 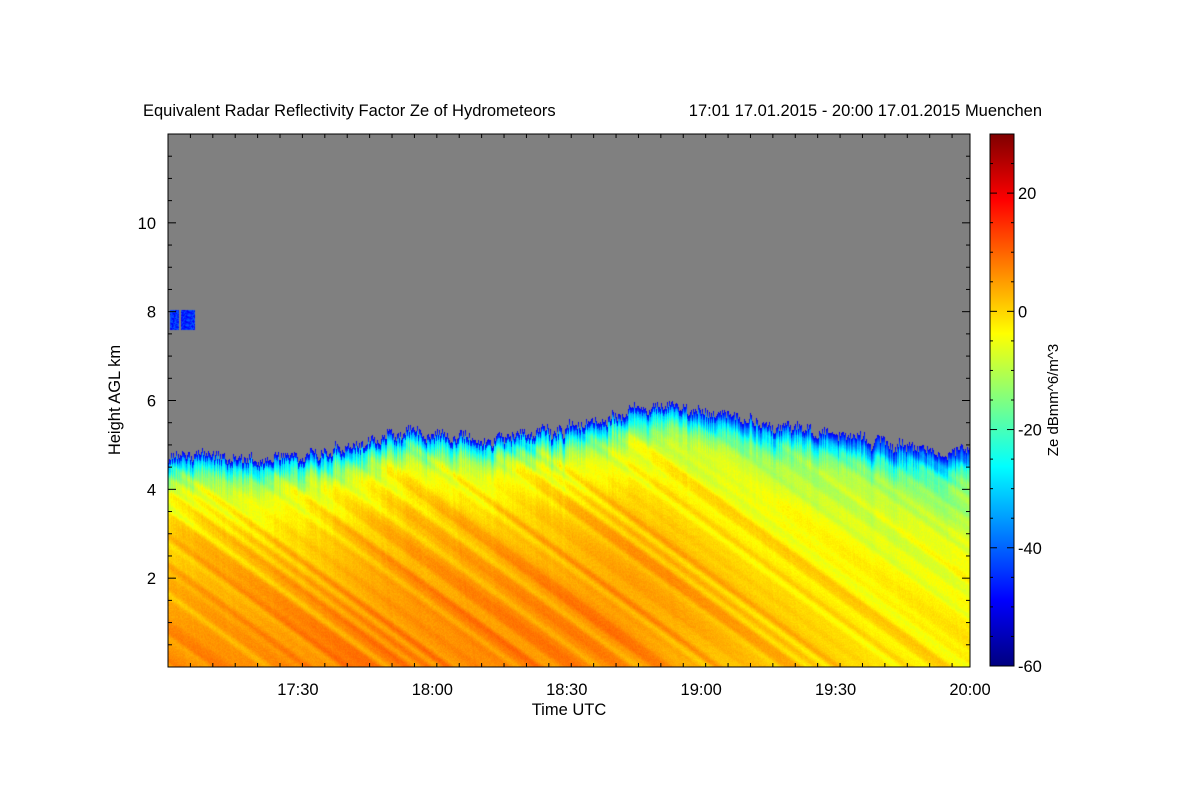 What do you see at coordinates (569, 710) in the screenshot?
I see `x-axis-label: Time UTC` at bounding box center [569, 710].